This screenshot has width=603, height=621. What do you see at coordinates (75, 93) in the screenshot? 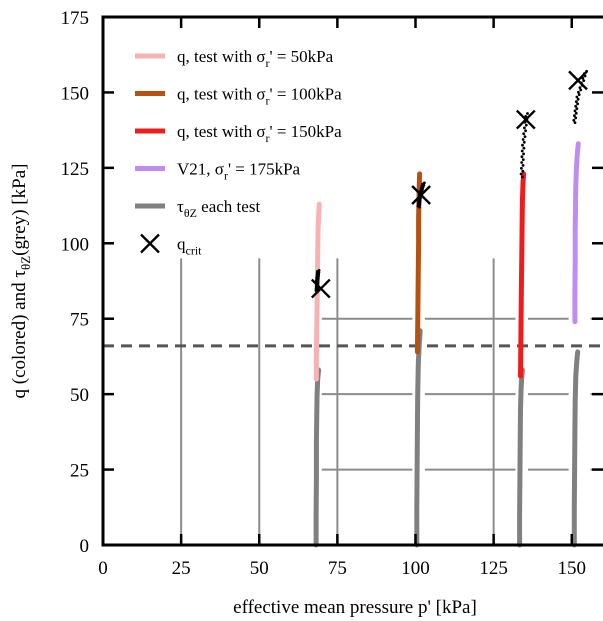
I see `y-tick-label: 150` at bounding box center [75, 93].